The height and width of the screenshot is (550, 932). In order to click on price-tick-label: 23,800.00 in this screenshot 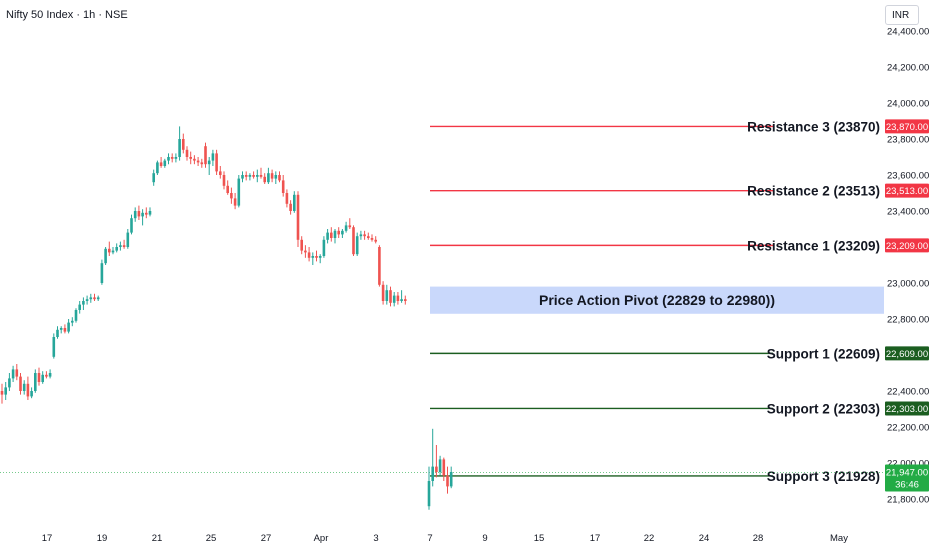, I will do `click(908, 140)`.